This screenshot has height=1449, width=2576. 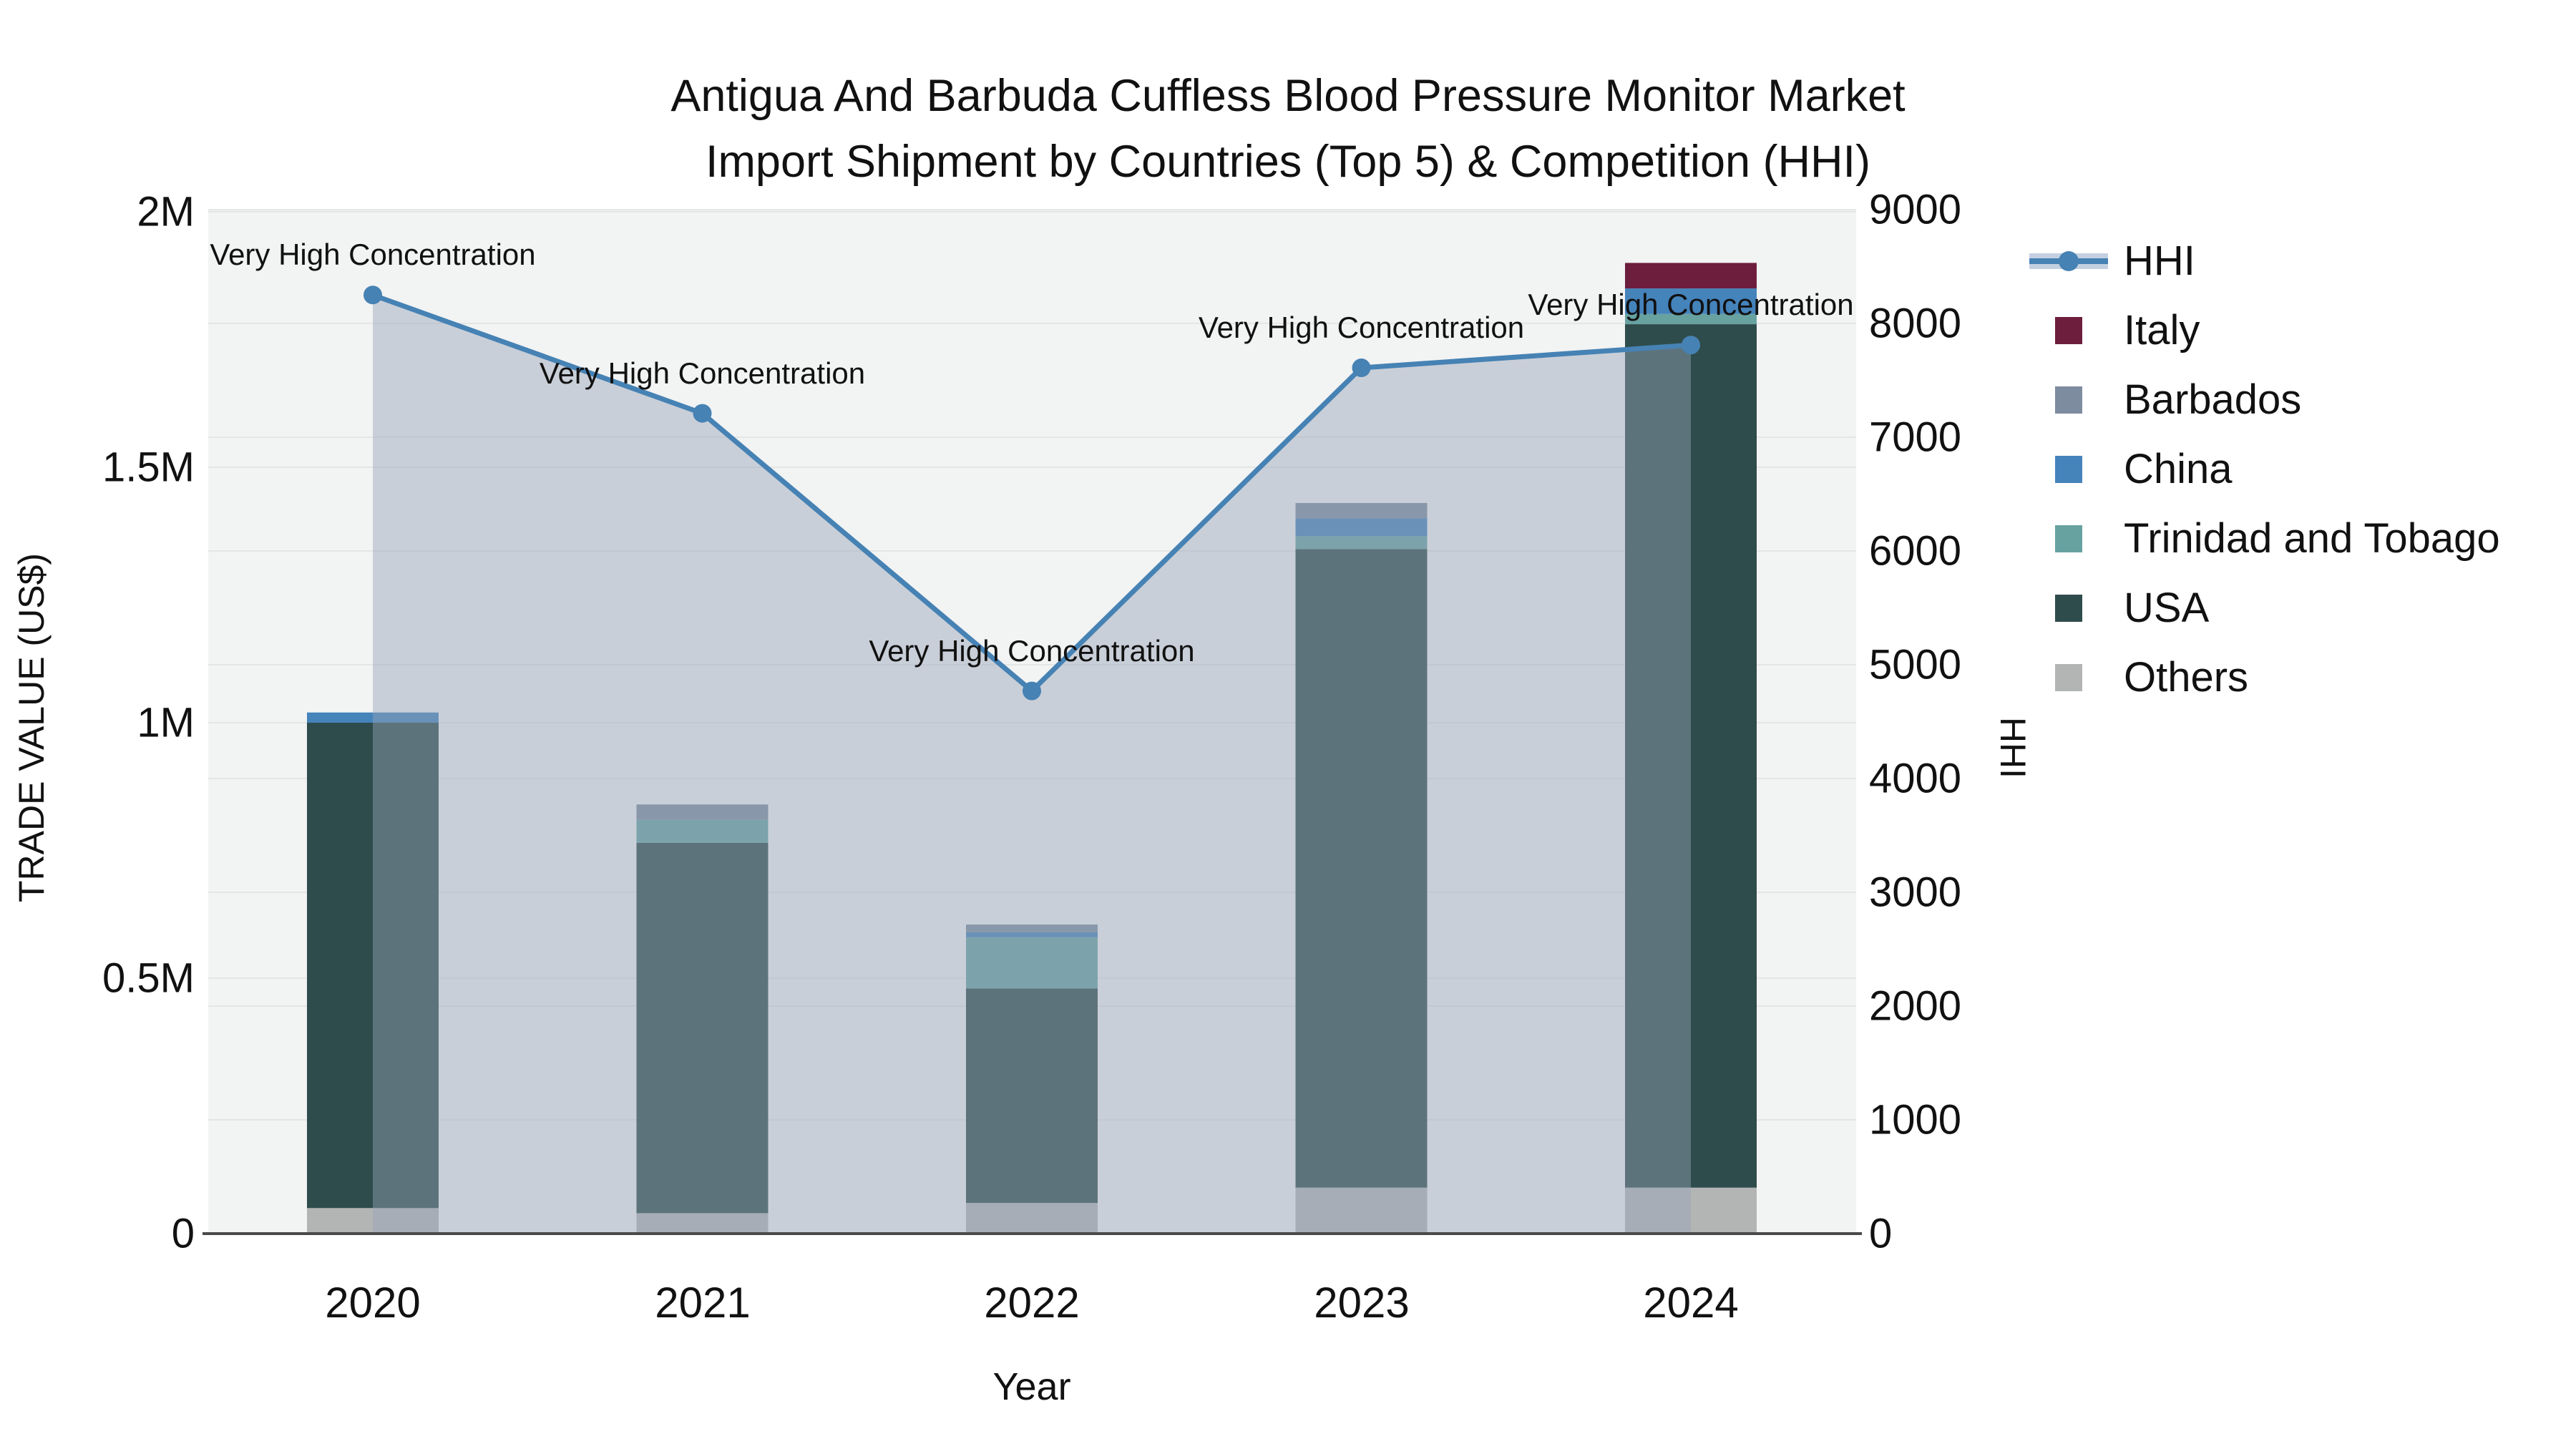 What do you see at coordinates (31, 727) in the screenshot?
I see `y-axis-title-left: TRADE VALUE (US$)` at bounding box center [31, 727].